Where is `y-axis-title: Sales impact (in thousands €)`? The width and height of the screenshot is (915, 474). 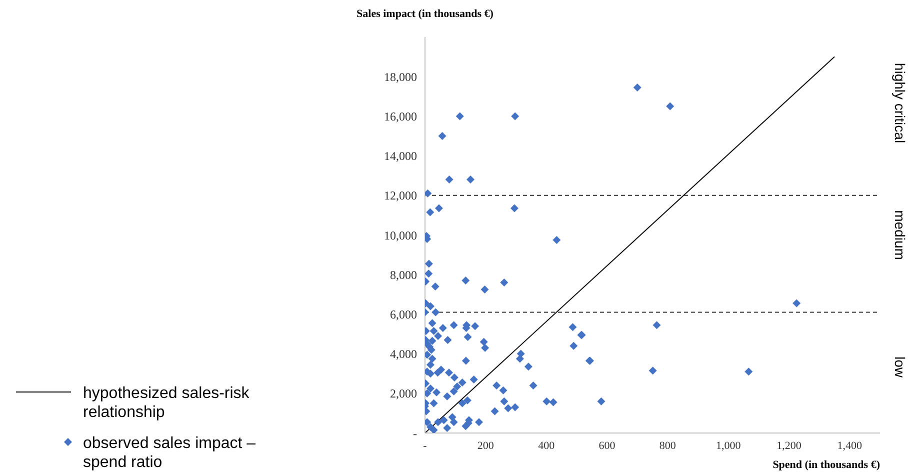
y-axis-title: Sales impact (in thousands €) is located at coordinates (425, 14).